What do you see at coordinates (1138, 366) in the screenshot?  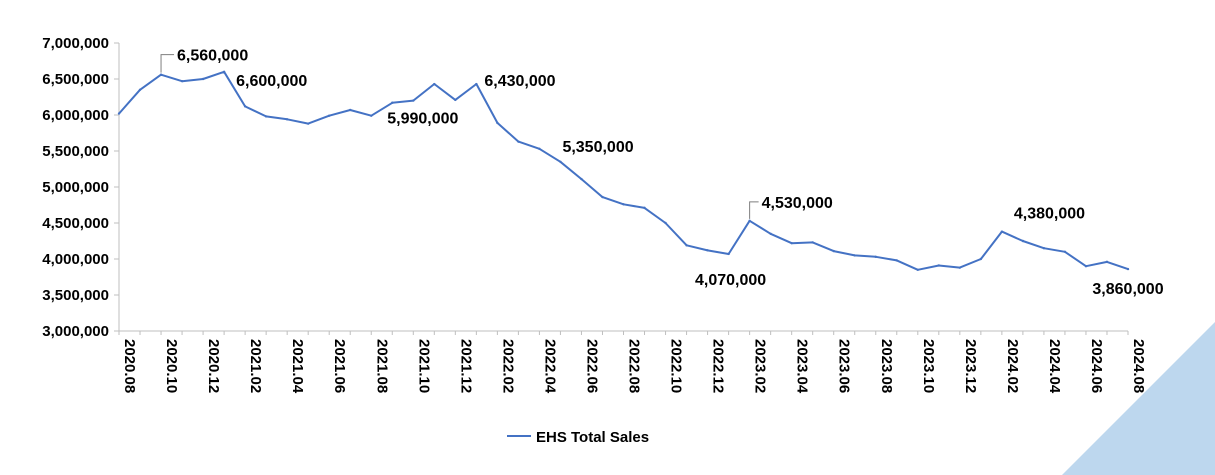 I see `x-tick-label: 2024.08` at bounding box center [1138, 366].